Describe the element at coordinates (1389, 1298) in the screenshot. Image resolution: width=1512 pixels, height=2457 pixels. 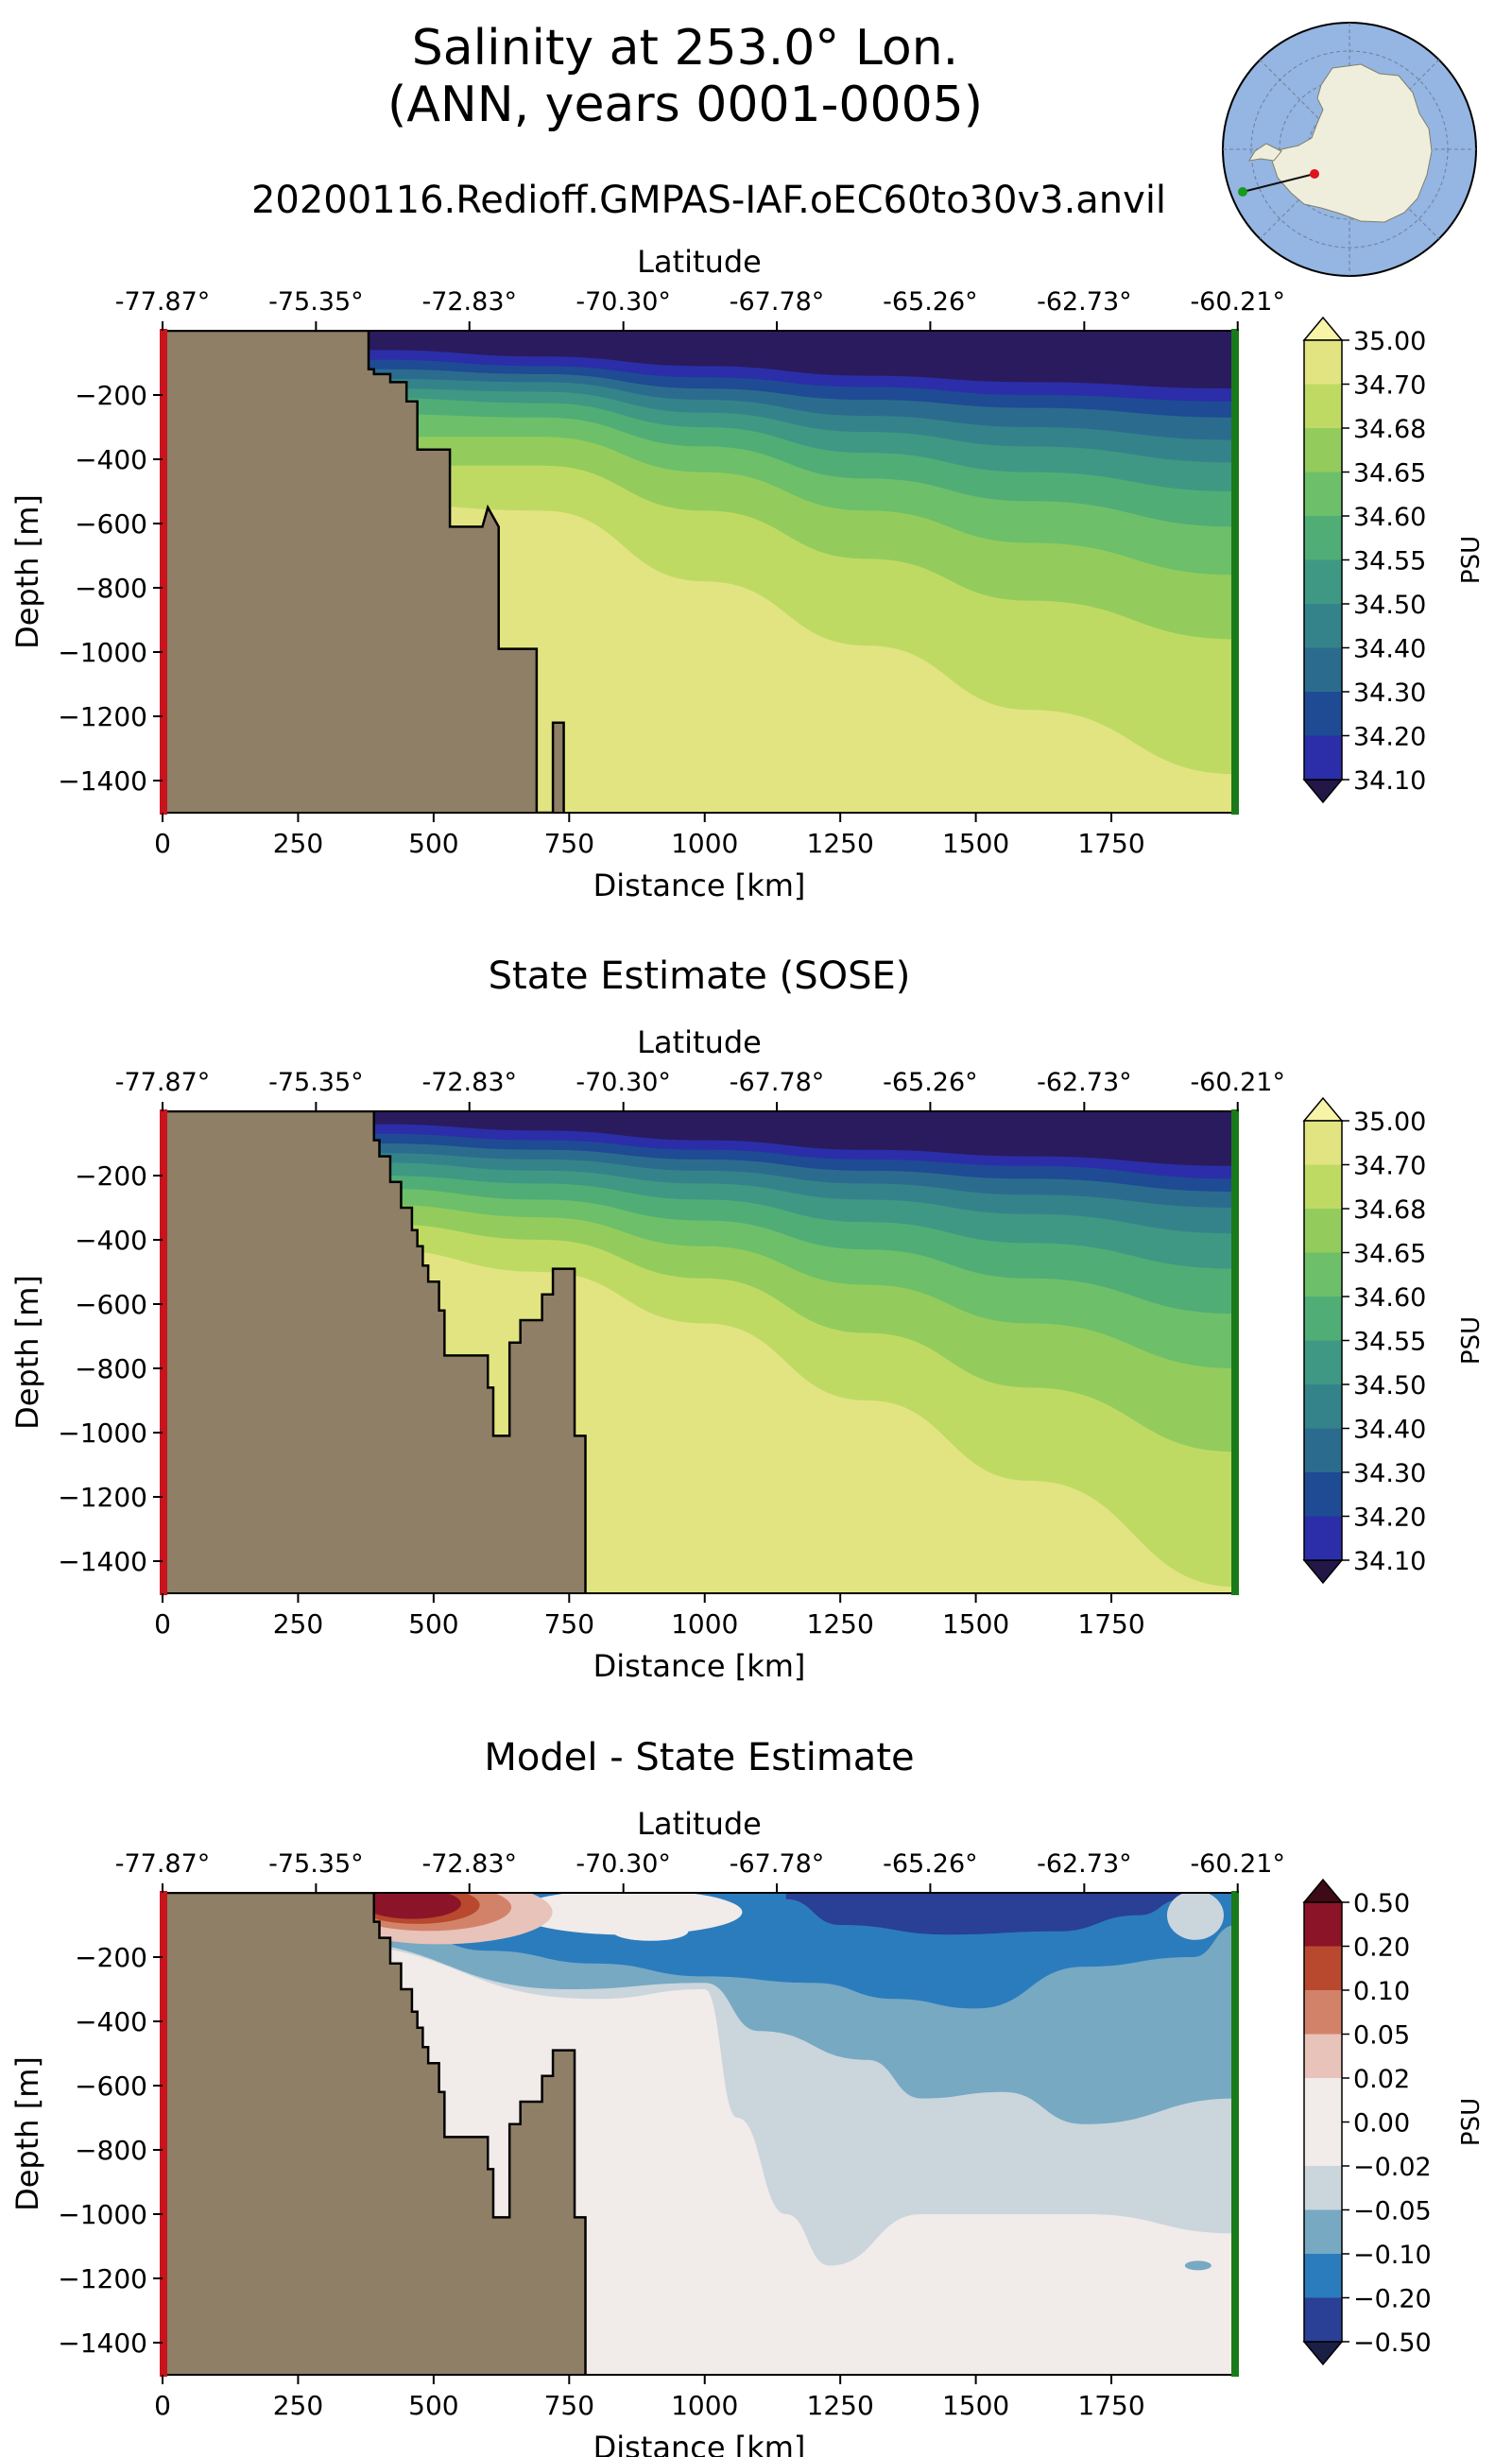
I see `colorbar-tick-label: 34.60` at that location.